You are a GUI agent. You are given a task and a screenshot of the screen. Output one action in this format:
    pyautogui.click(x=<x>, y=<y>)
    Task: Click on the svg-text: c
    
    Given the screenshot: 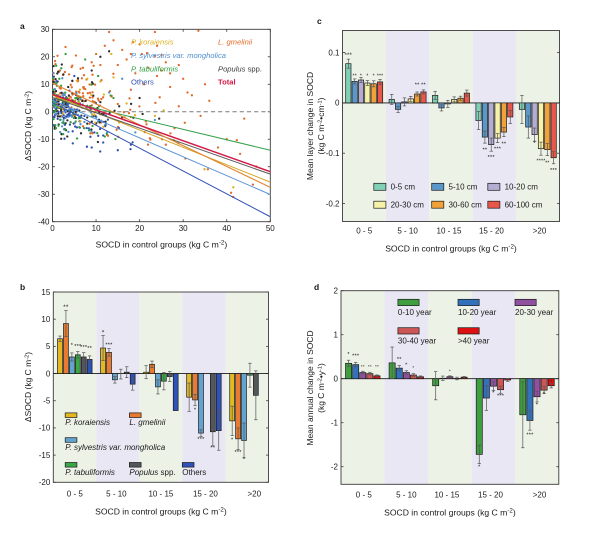 What is the action you would take?
    pyautogui.click(x=319, y=21)
    